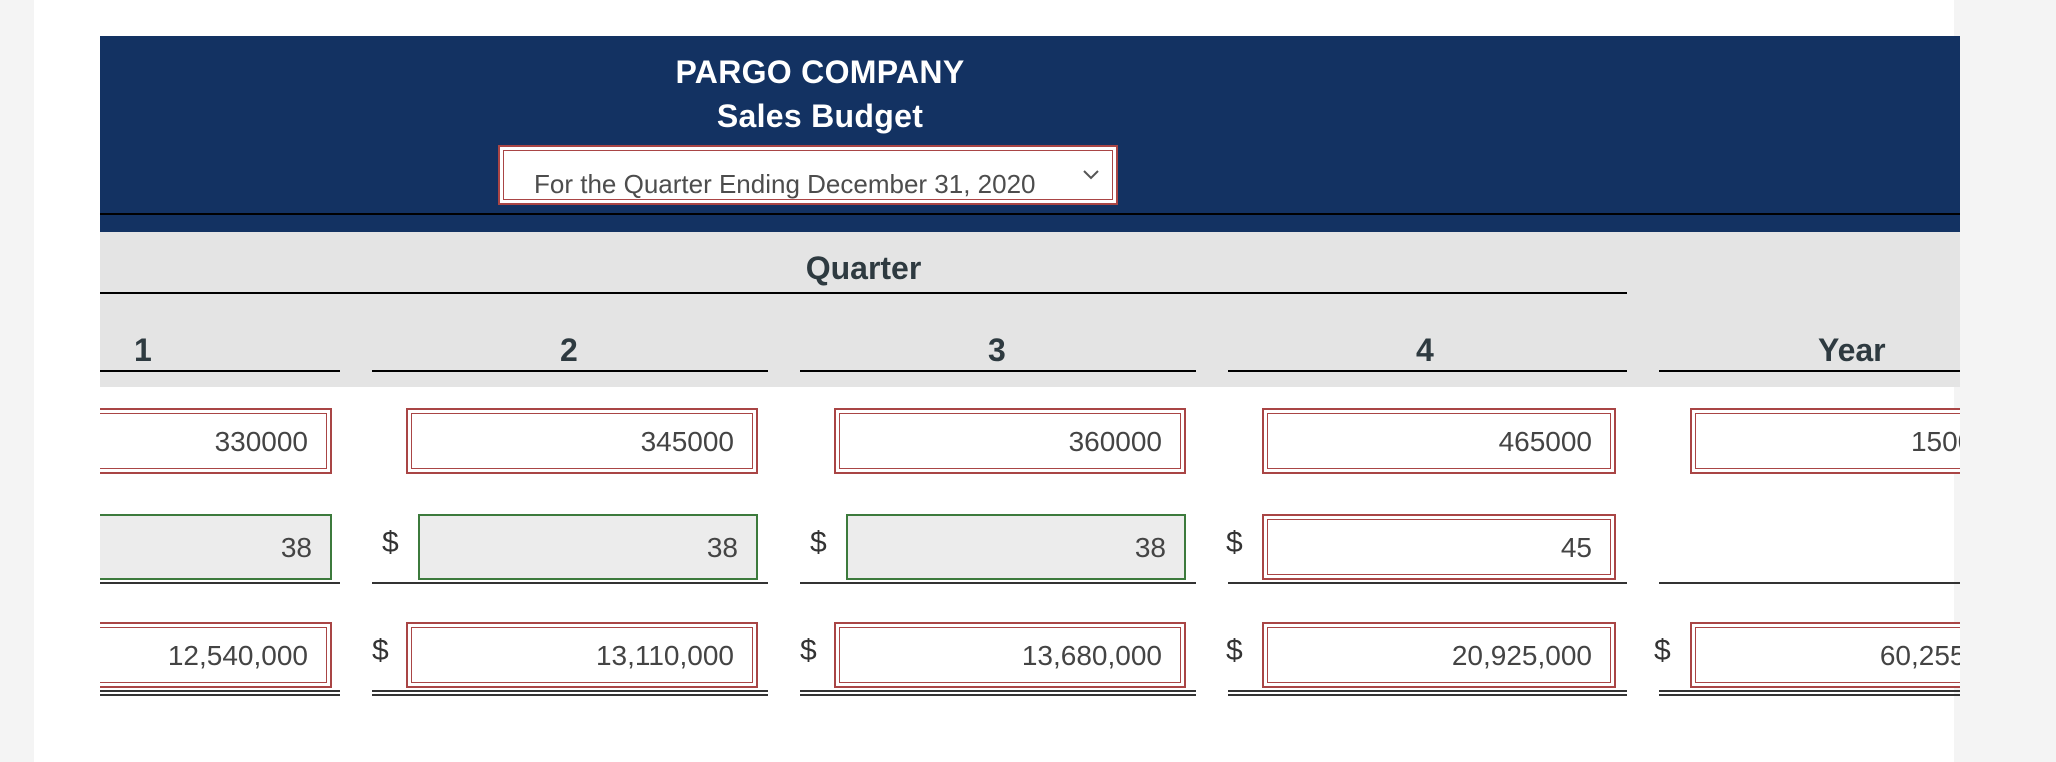 The height and width of the screenshot is (762, 2056). I want to click on report-title: Sales Budget, so click(820, 116).